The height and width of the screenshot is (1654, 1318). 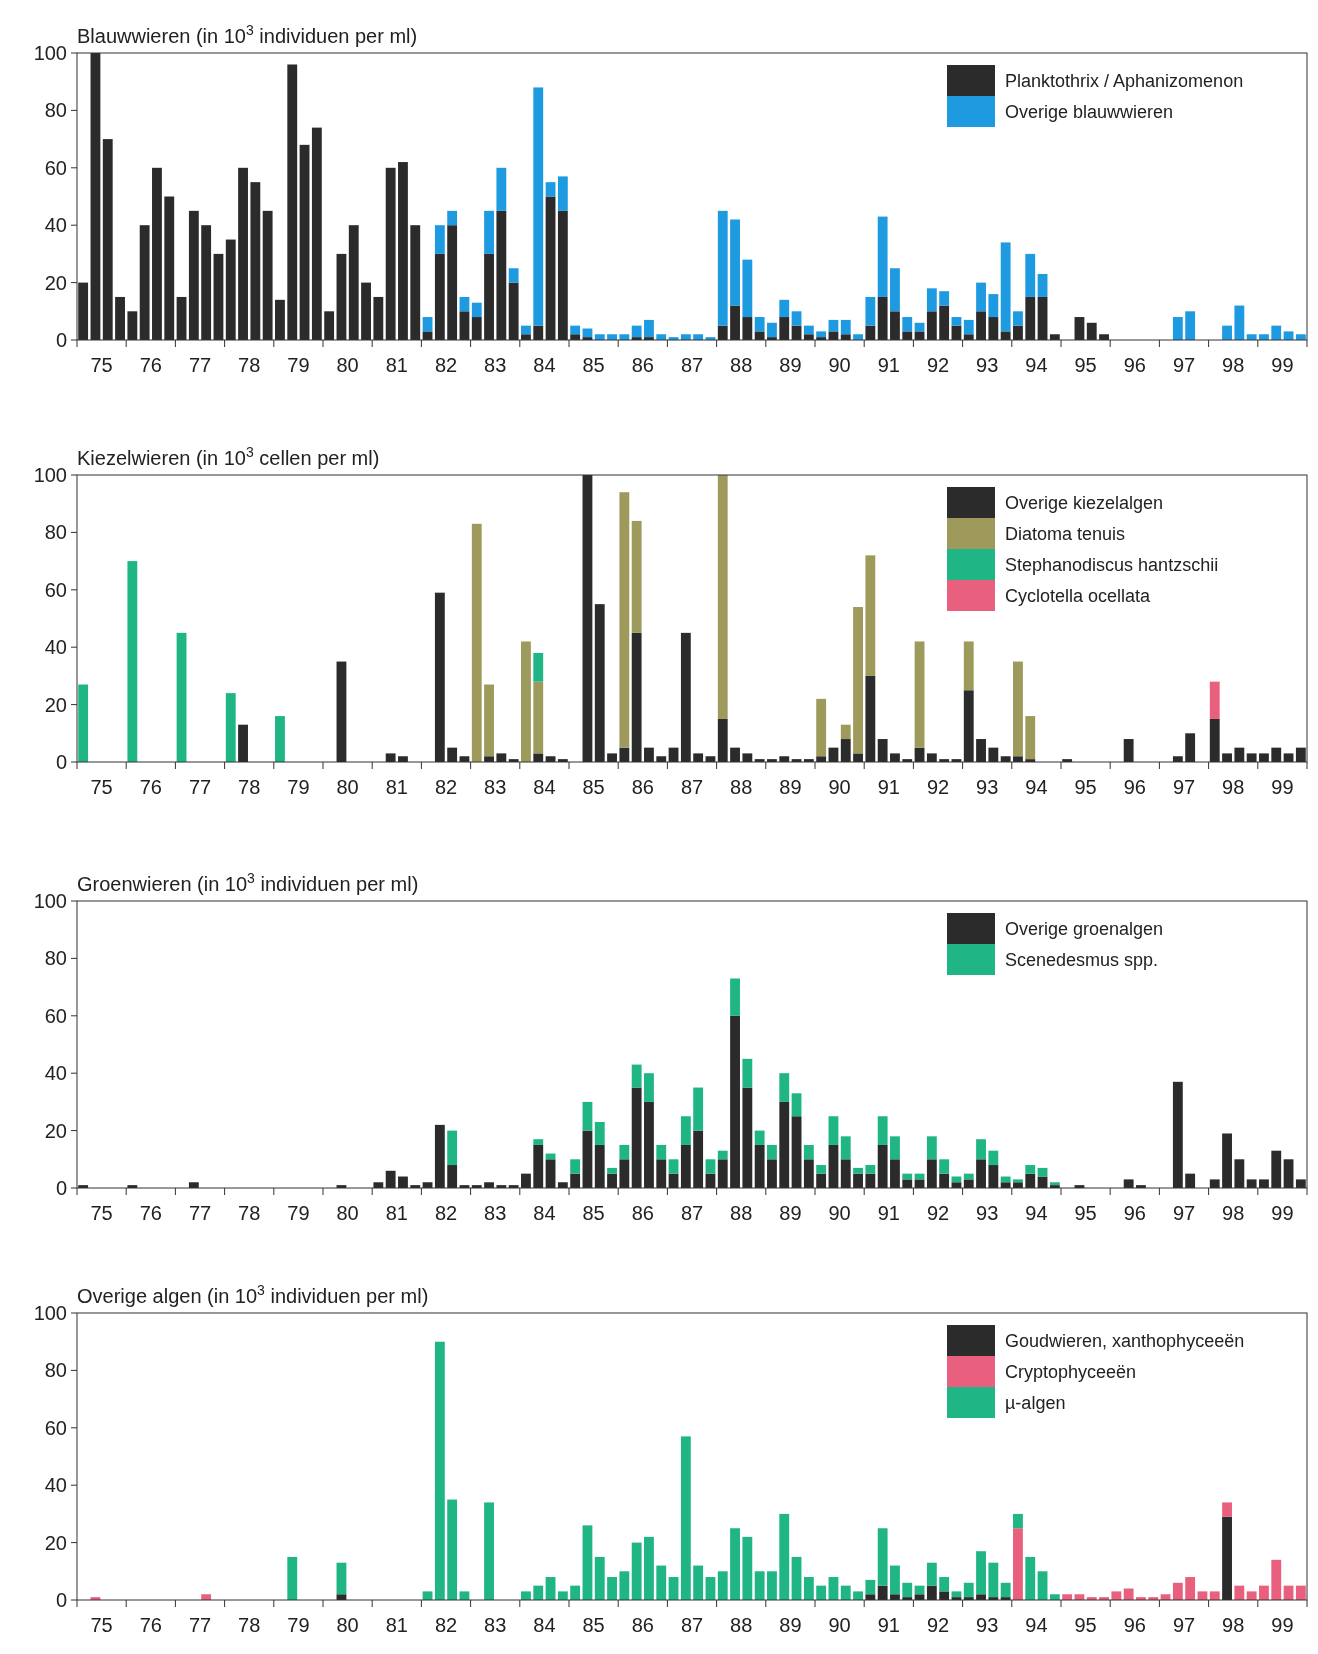 I want to click on legend-label: Overige blauwwieren, so click(x=1089, y=112).